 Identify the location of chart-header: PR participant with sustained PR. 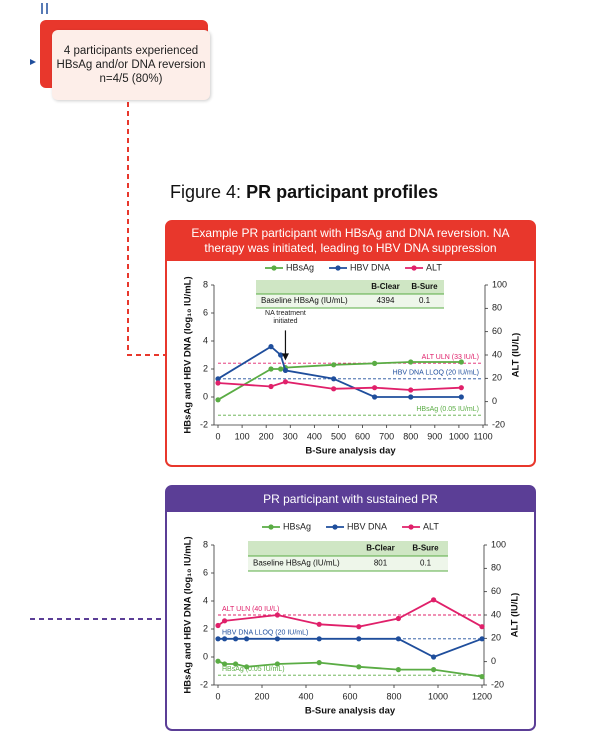
(350, 499).